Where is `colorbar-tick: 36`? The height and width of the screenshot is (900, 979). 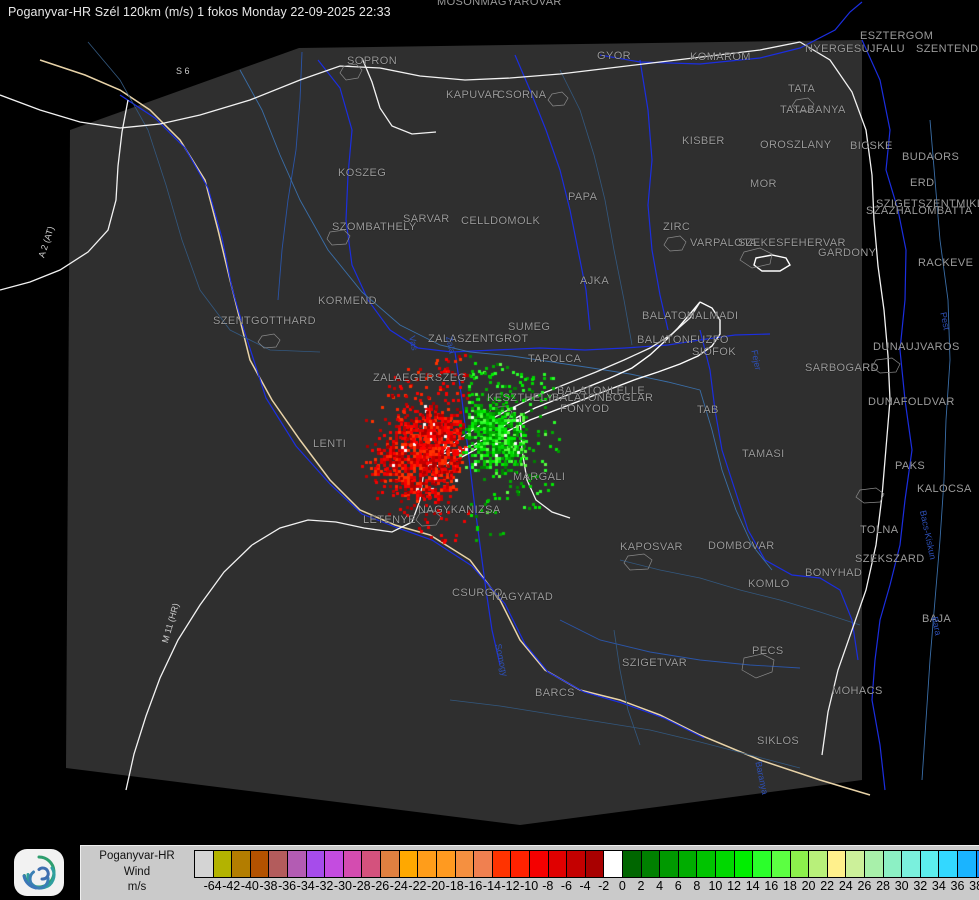
colorbar-tick: 36 is located at coordinates (957, 886).